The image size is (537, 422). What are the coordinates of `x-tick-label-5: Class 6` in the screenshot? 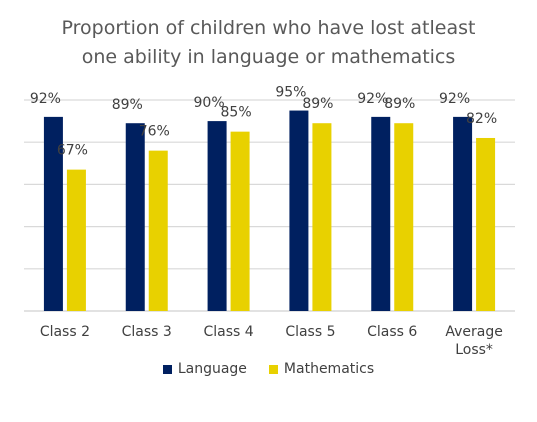 It's located at (392, 332).